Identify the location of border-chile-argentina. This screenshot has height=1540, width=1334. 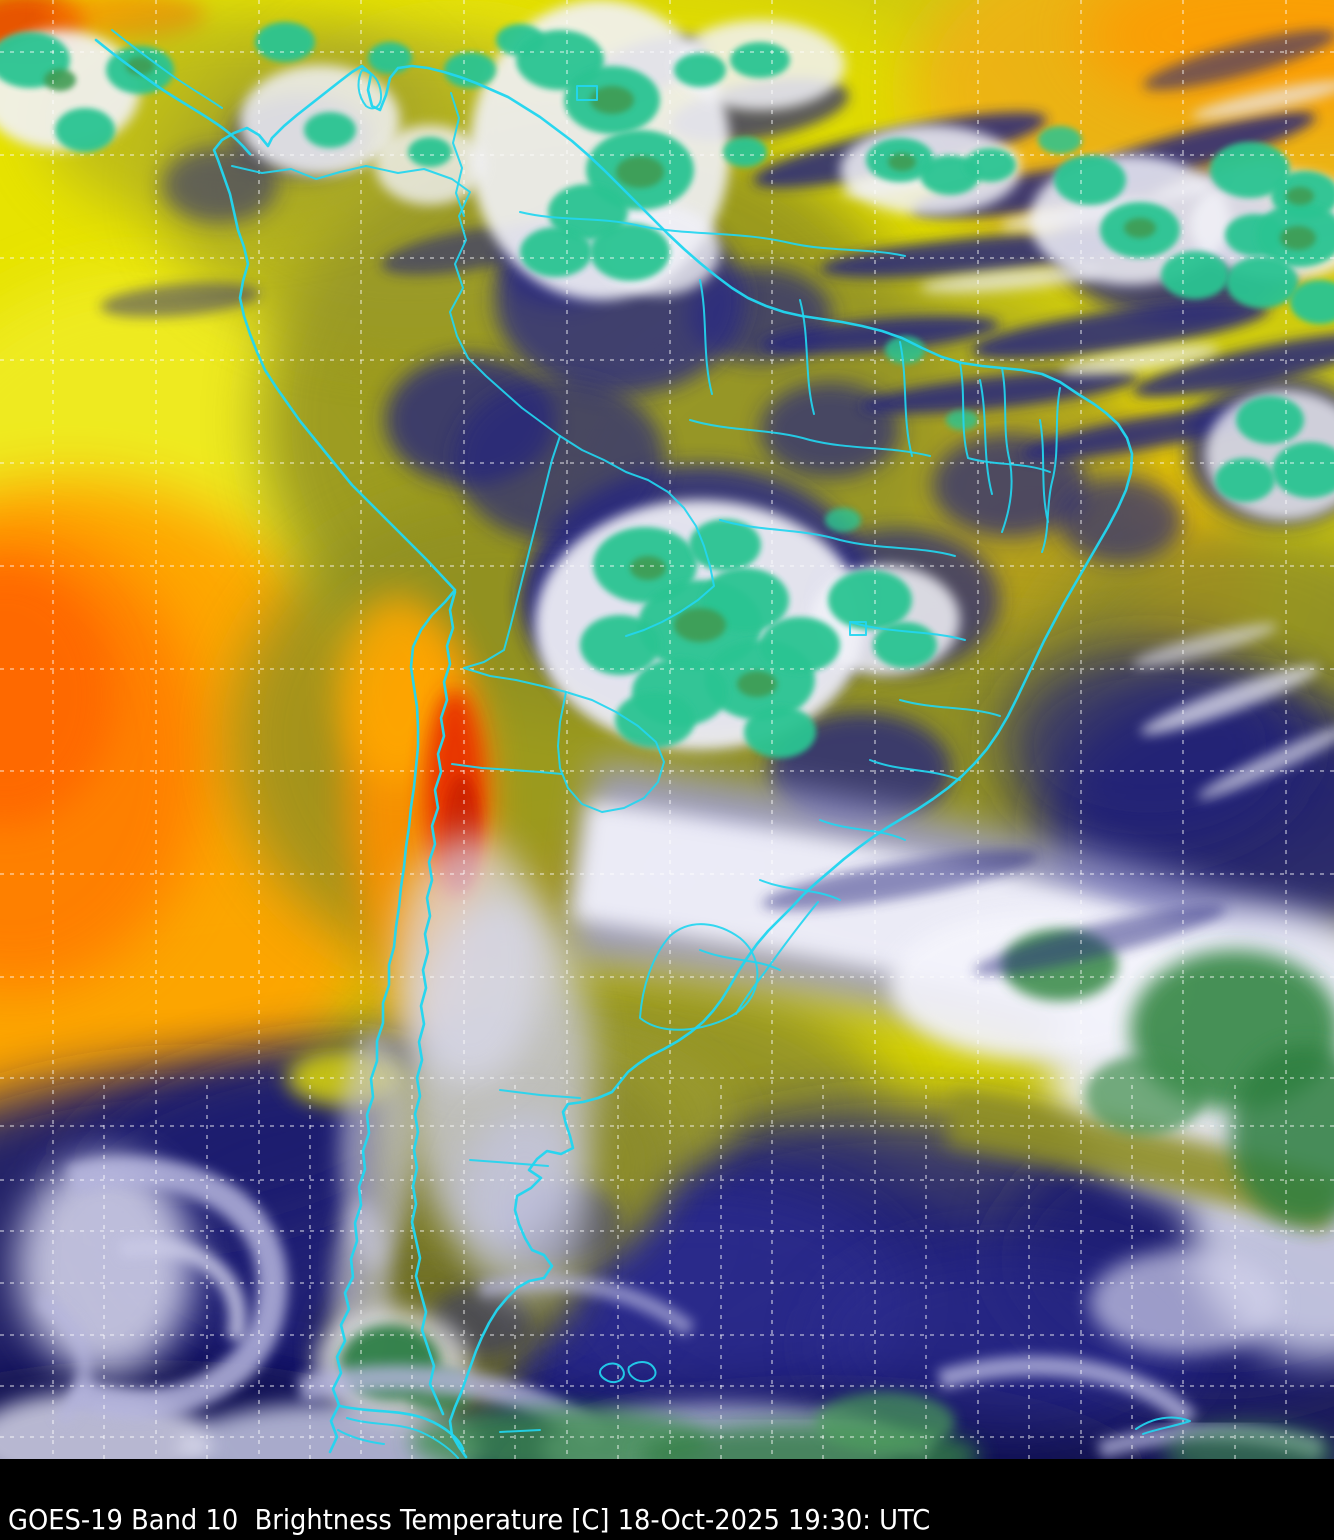
(433, 1003).